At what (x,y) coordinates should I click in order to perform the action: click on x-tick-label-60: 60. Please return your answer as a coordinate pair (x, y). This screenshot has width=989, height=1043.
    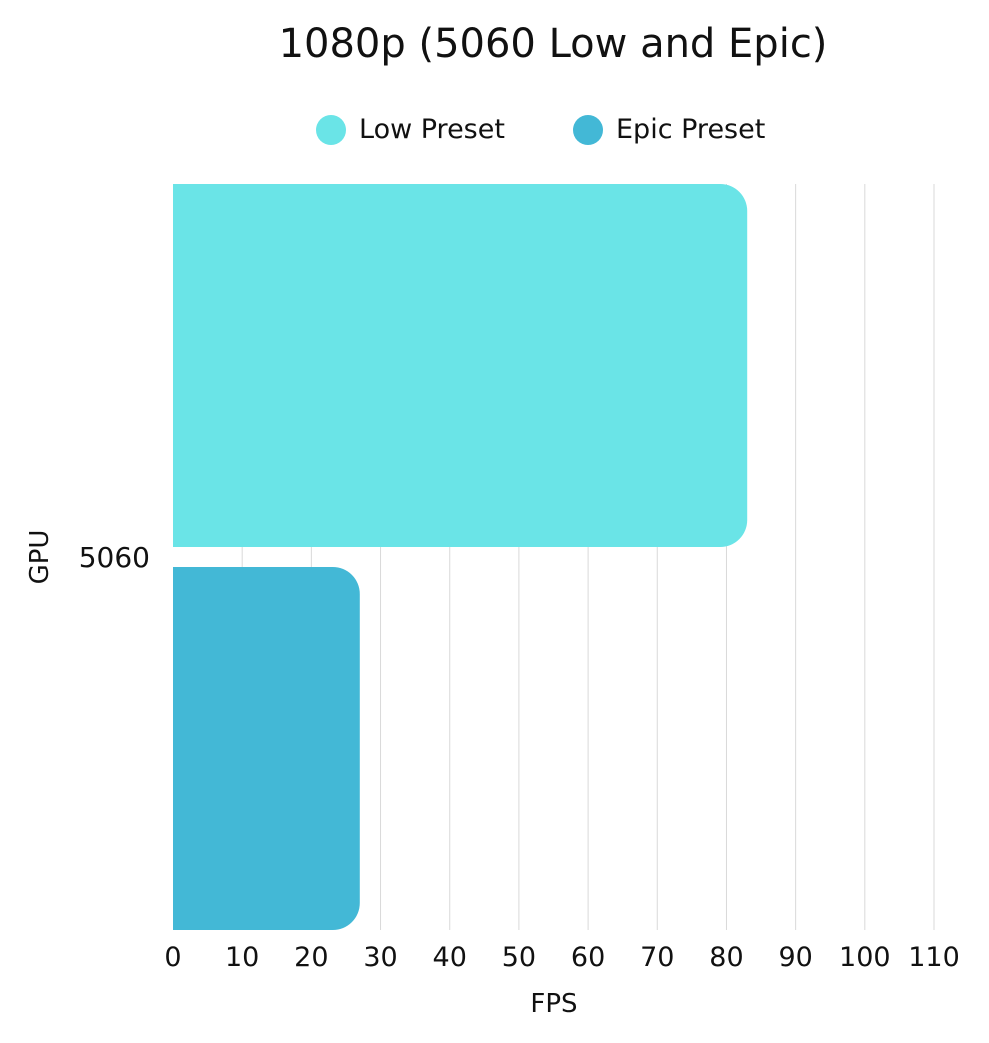
    Looking at the image, I should click on (588, 957).